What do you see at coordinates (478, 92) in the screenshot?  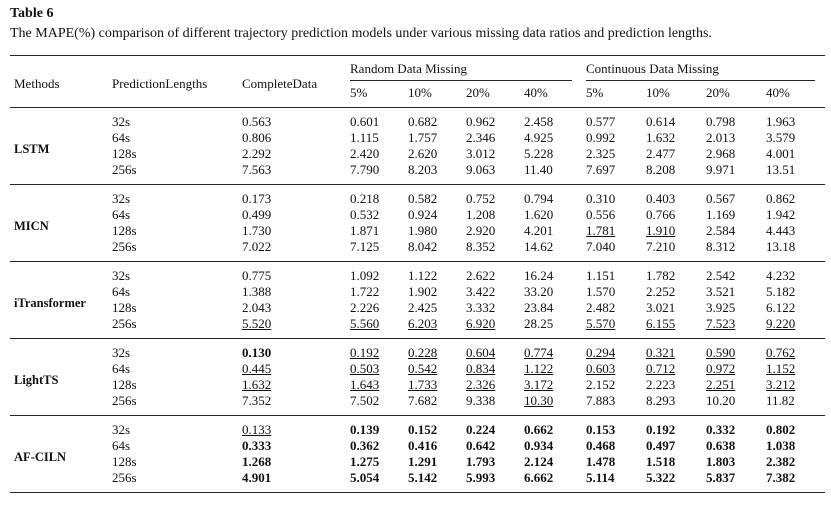 I see `header-cell: 20%` at bounding box center [478, 92].